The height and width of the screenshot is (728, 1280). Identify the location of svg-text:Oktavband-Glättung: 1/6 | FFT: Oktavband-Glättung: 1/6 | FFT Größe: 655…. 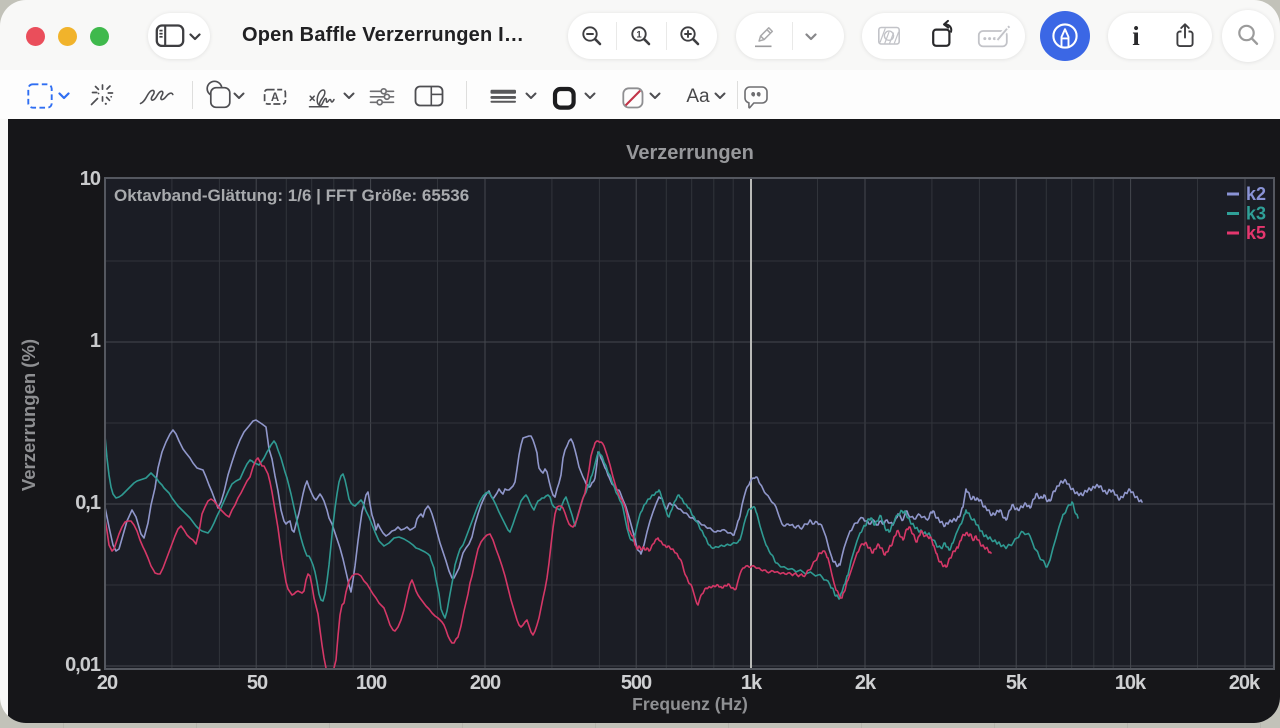
(291, 195).